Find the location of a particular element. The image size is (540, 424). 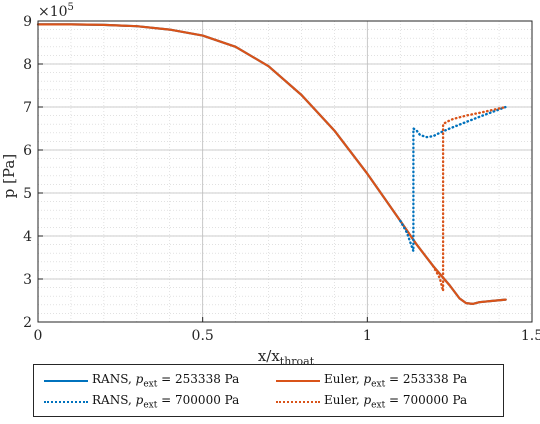

y-tick-label: 6 is located at coordinates (27, 151).